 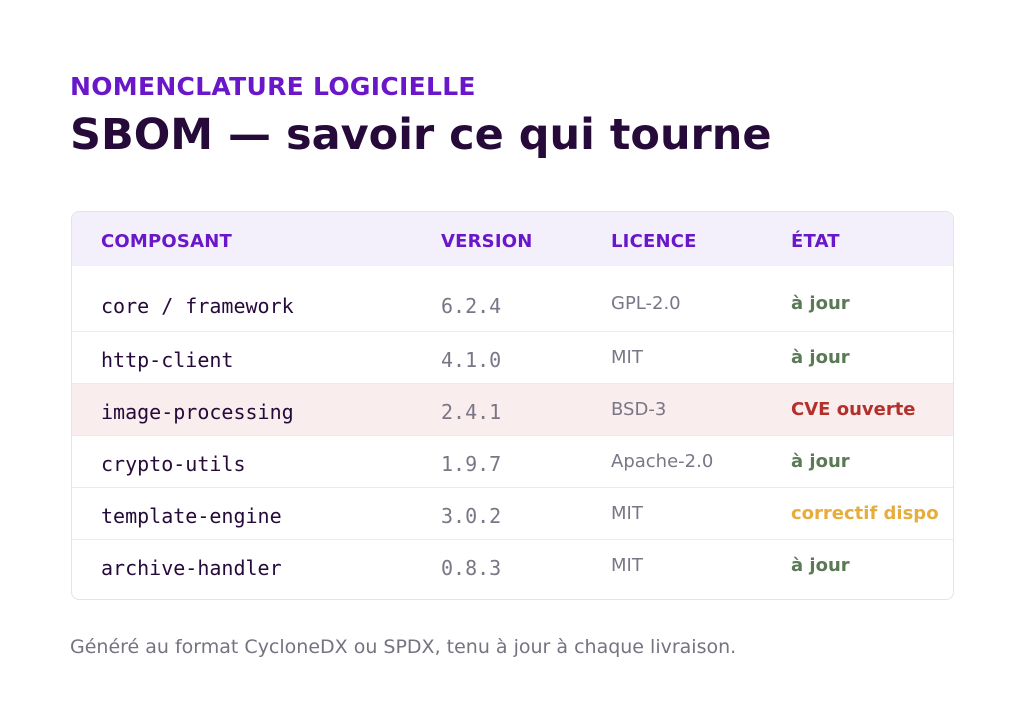 What do you see at coordinates (166, 241) in the screenshot?
I see `column-header-component: COMPOSANT` at bounding box center [166, 241].